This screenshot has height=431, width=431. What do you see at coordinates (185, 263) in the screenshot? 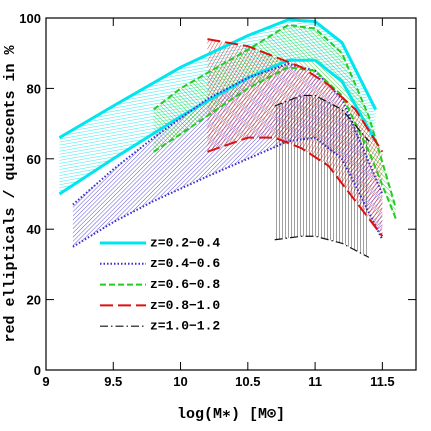
I see `legend-label: z=0.4−0.6` at bounding box center [185, 263].